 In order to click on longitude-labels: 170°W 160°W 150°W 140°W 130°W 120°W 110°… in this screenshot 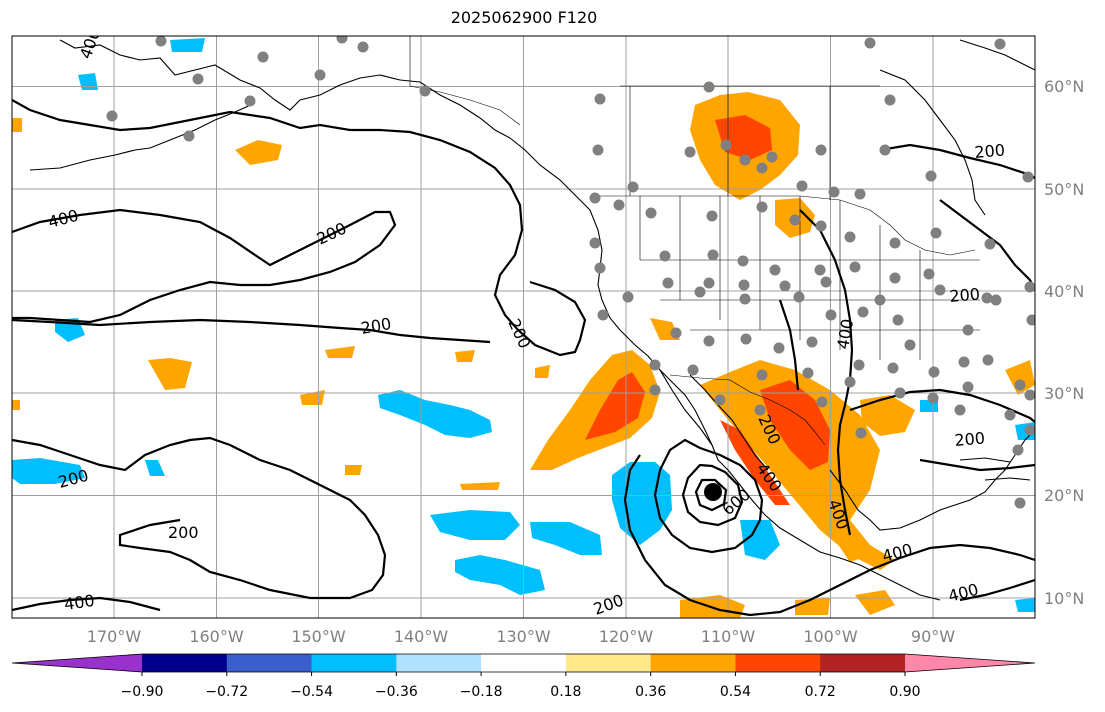, I will do `click(521, 636)`.